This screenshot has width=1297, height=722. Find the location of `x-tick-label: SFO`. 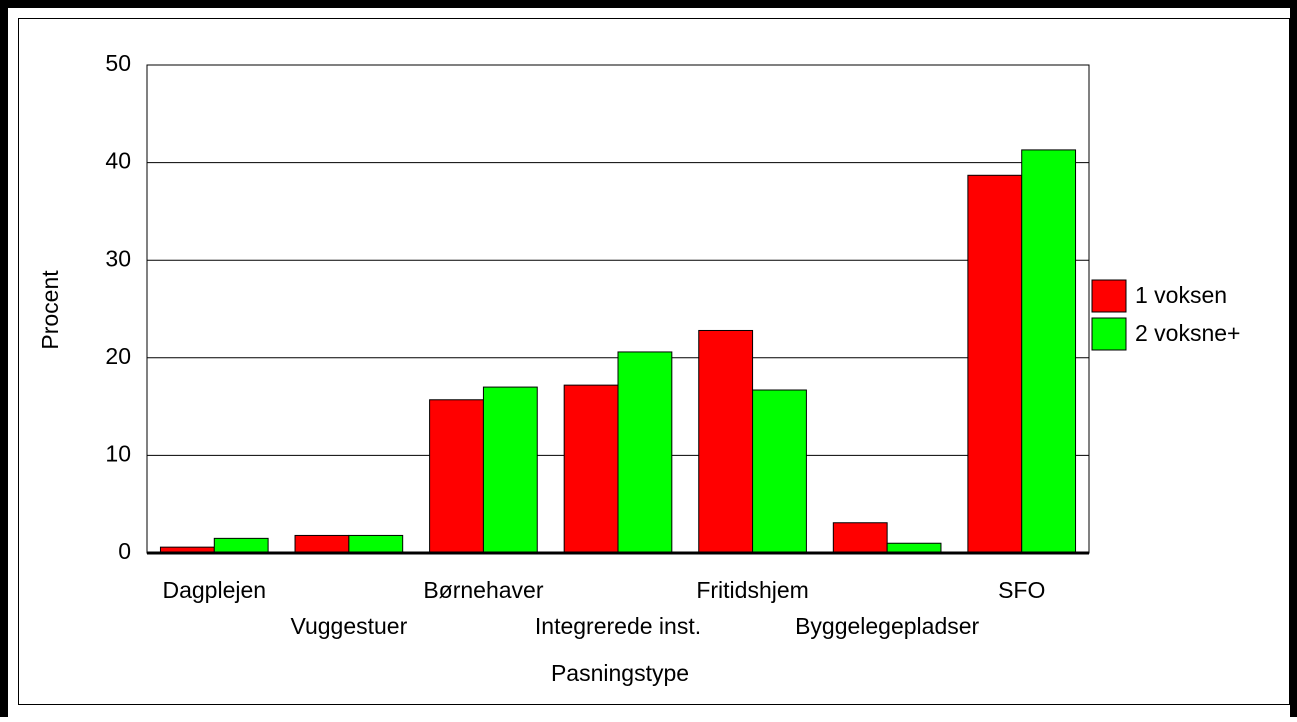

x-tick-label: SFO is located at coordinates (1021, 590).